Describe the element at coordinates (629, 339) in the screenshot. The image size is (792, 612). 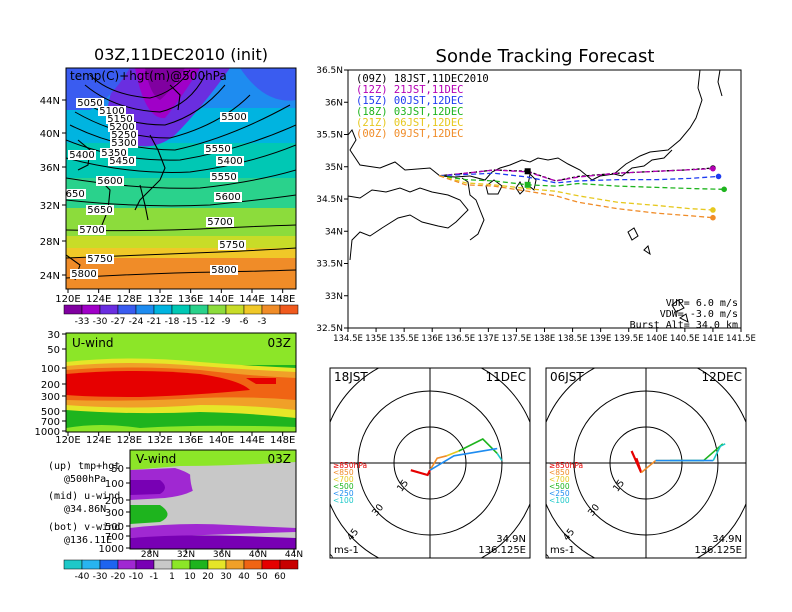
I see `x-tick-label: 139.5E` at that location.